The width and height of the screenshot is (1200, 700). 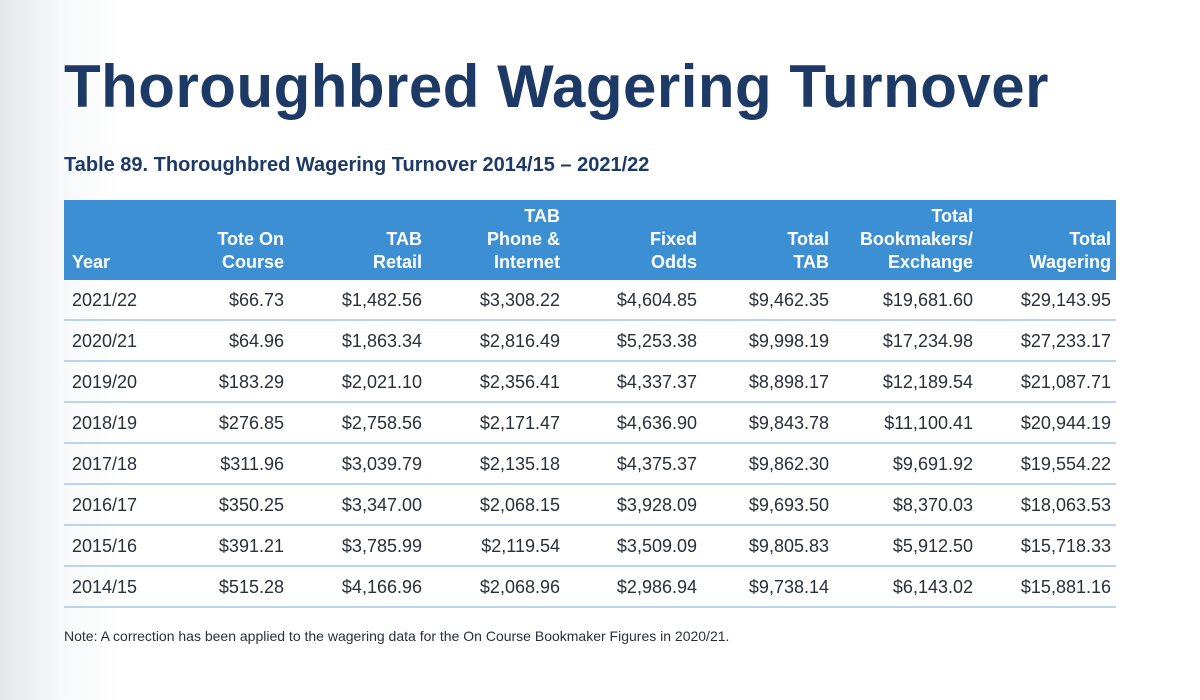 I want to click on table-cell: $276.85, so click(x=251, y=423).